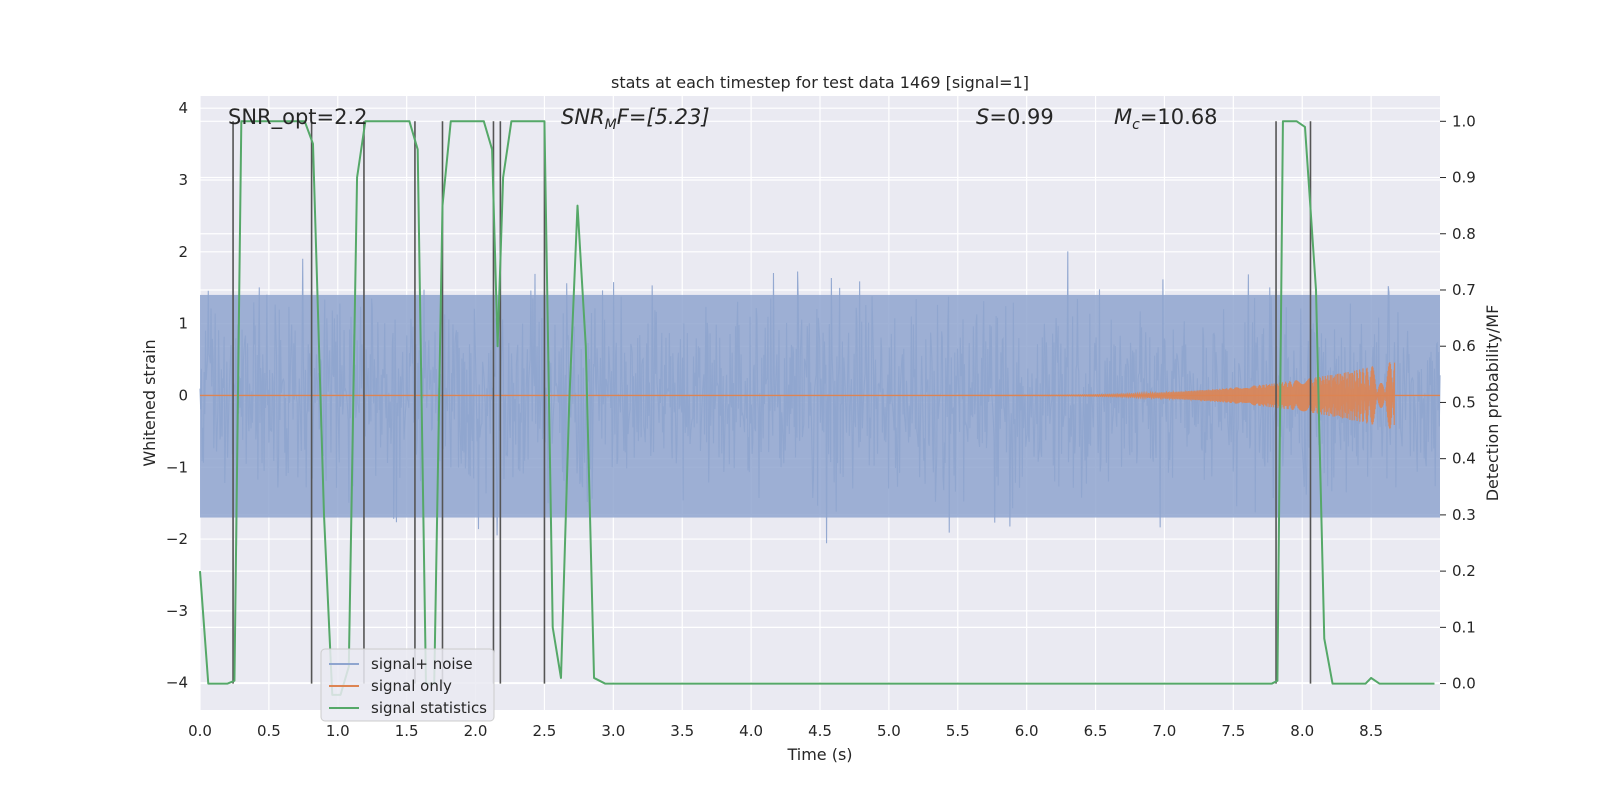  I want to click on x-tick-label-15: 7.5, so click(1233, 731).